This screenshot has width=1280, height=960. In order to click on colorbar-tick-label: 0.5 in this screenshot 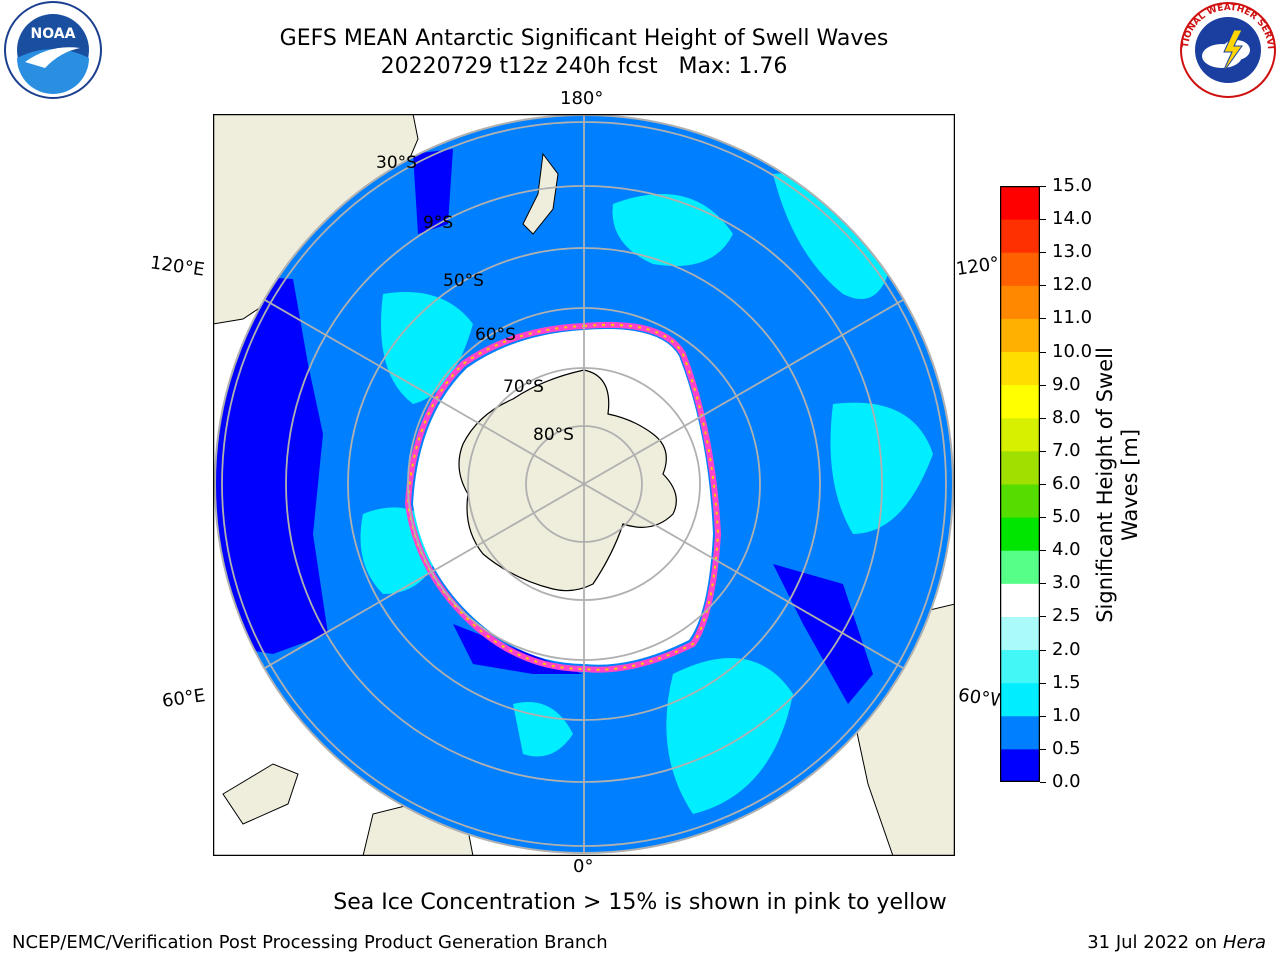, I will do `click(1066, 748)`.